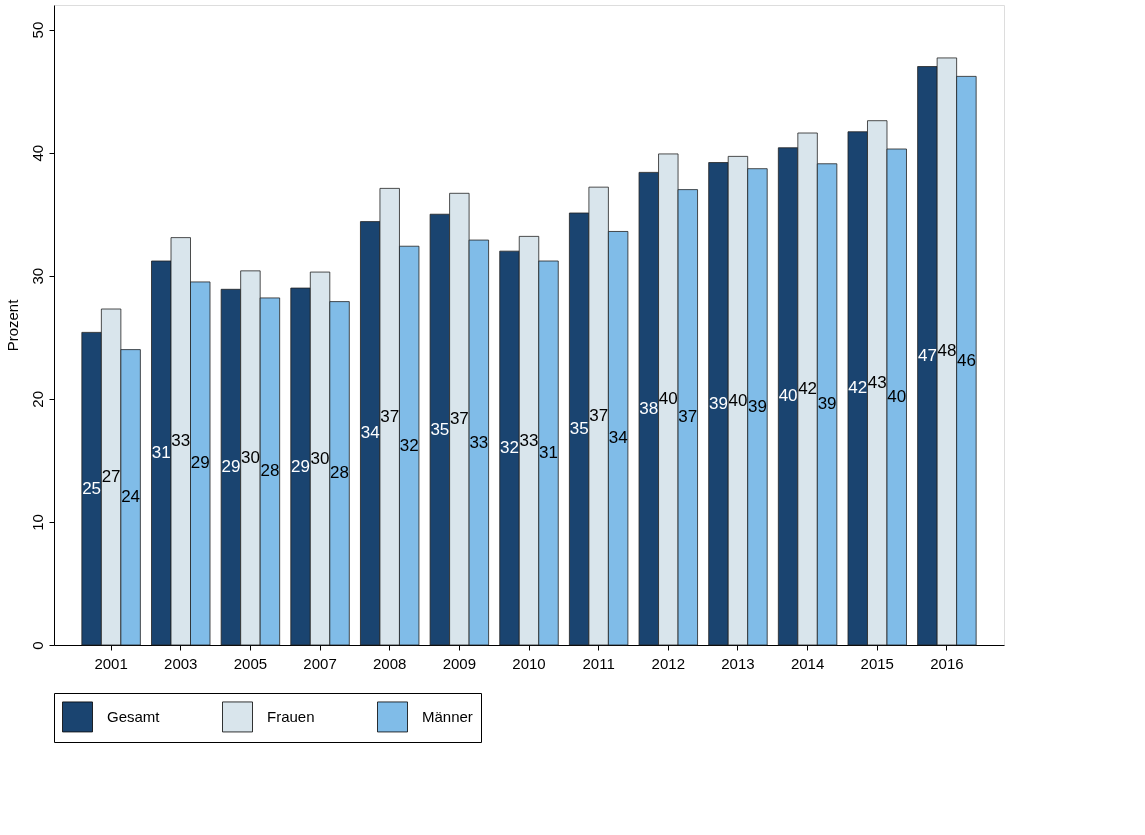 The height and width of the screenshot is (835, 1145). What do you see at coordinates (37, 153) in the screenshot?
I see `y-tick-label: 40` at bounding box center [37, 153].